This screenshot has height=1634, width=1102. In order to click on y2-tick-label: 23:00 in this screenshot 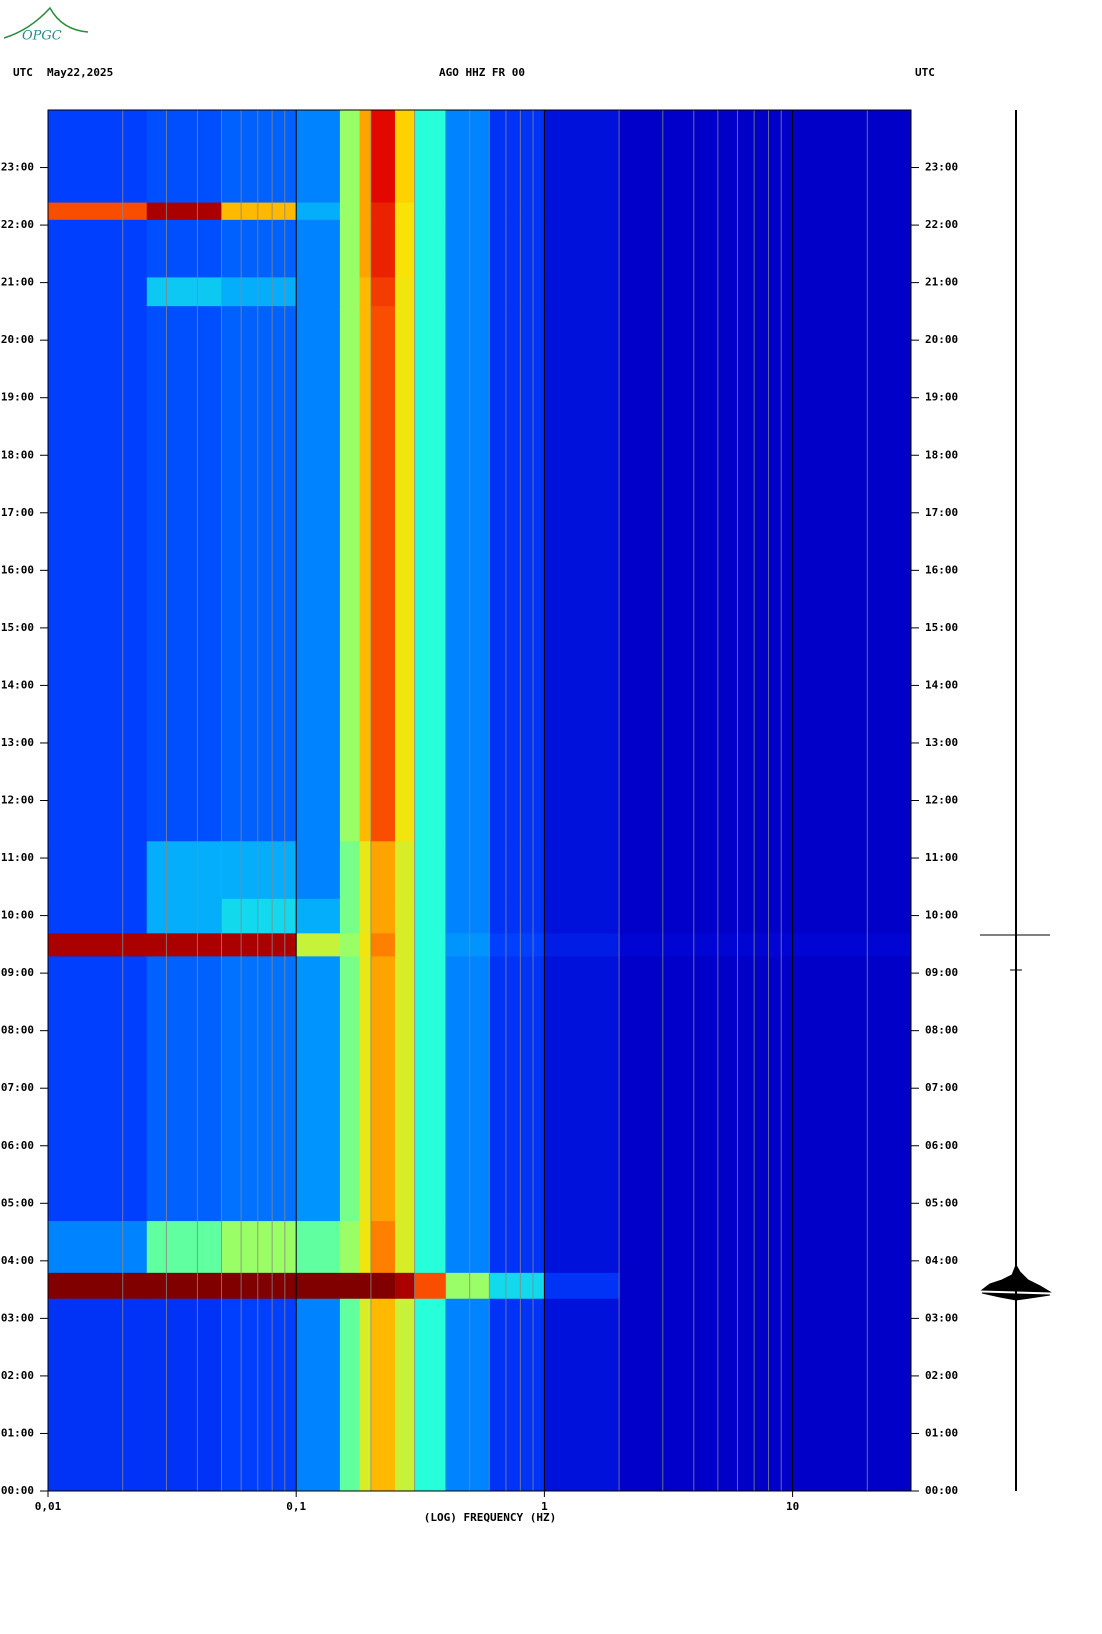, I will do `click(941, 167)`.